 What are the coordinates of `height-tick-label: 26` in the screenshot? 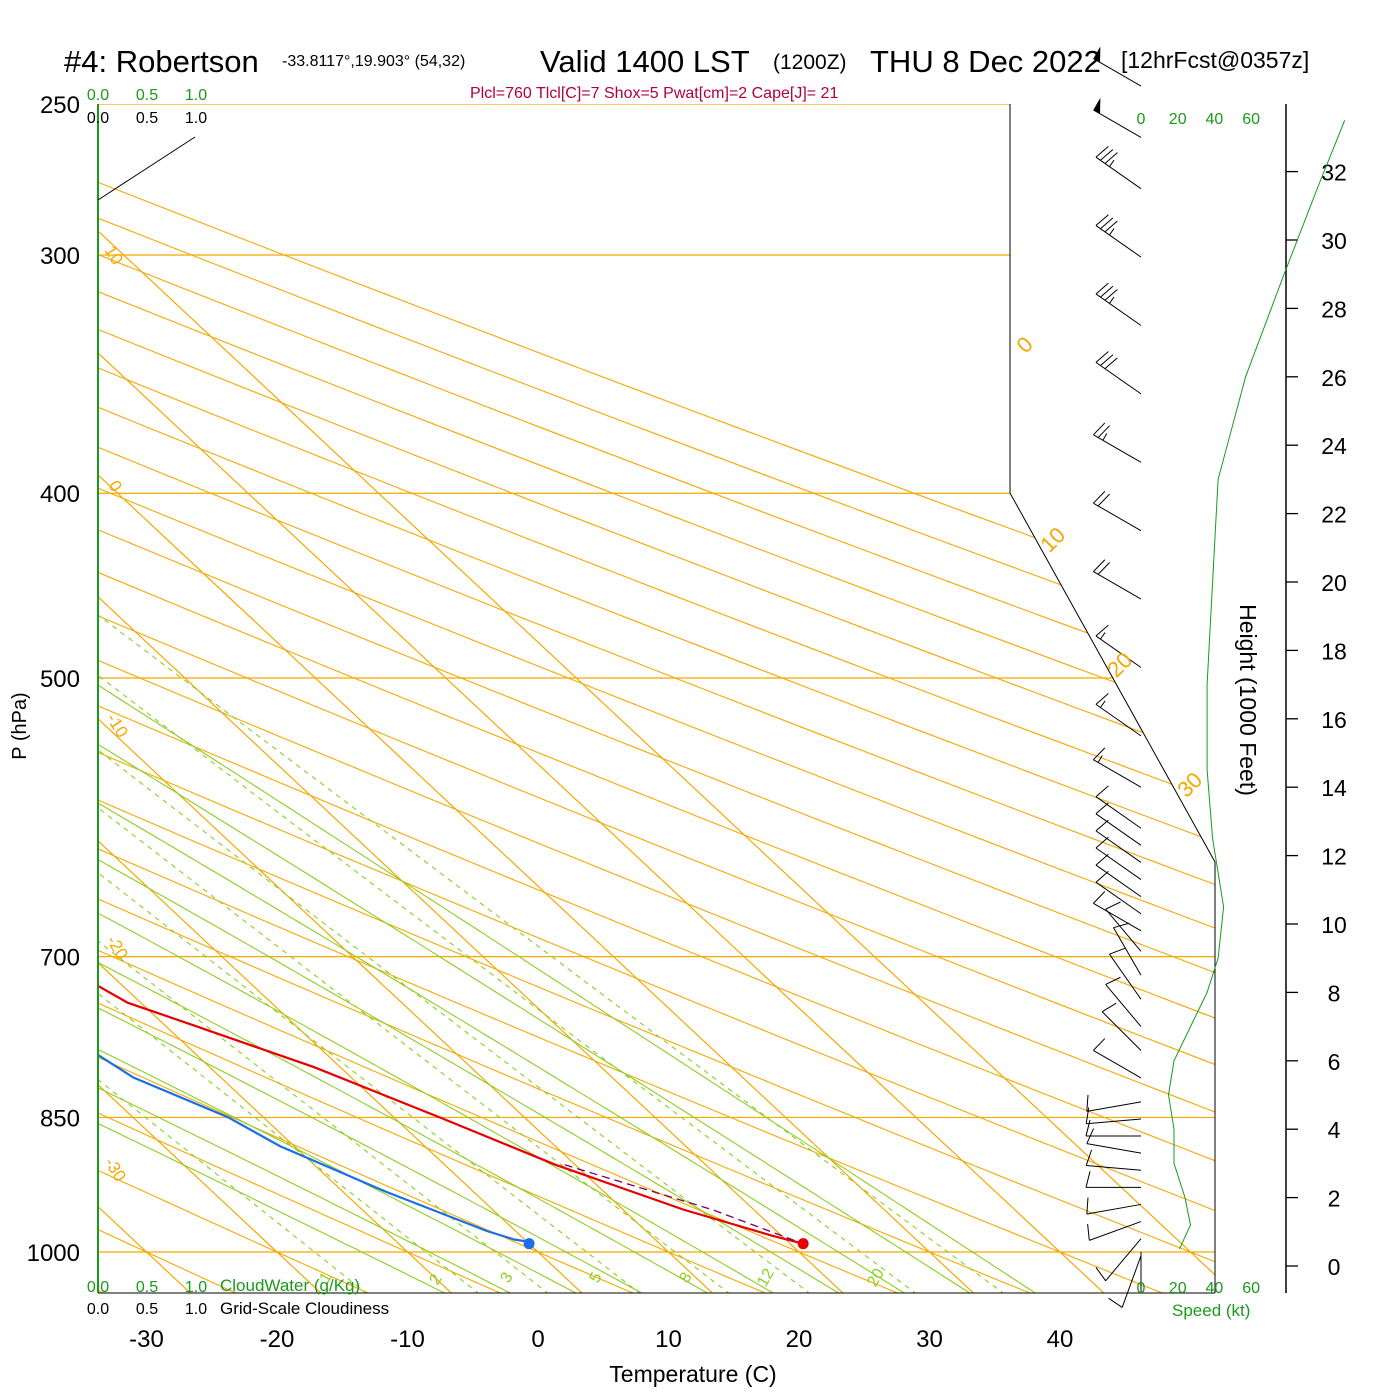 It's located at (1334, 378).